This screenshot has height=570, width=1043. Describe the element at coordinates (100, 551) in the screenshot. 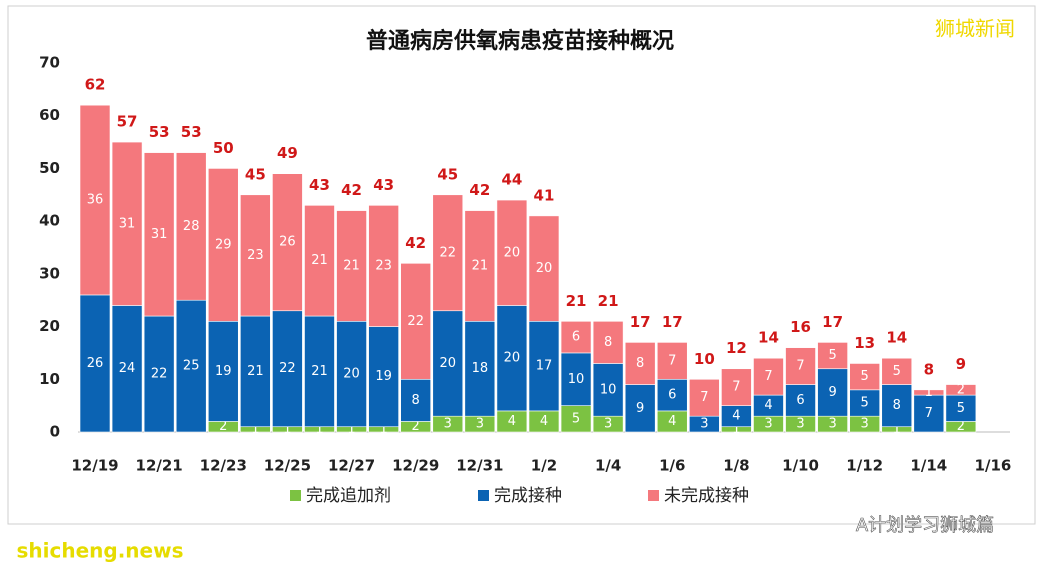

I see `watermark: shicheng.news` at that location.